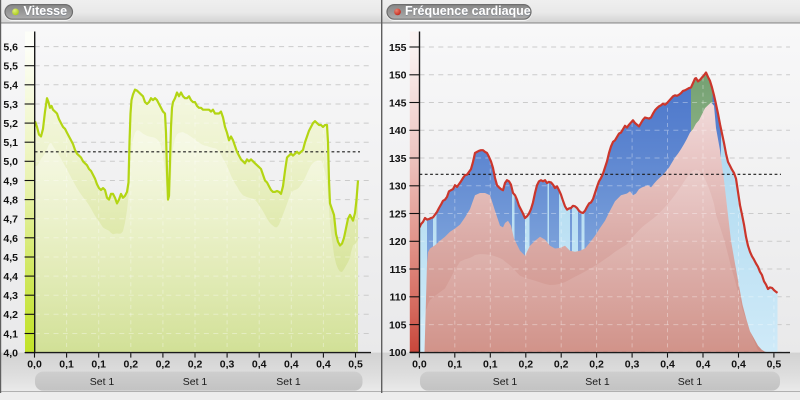 This screenshot has width=800, height=400. Describe the element at coordinates (10, 220) in the screenshot. I see `svg-text: 4,7` at that location.